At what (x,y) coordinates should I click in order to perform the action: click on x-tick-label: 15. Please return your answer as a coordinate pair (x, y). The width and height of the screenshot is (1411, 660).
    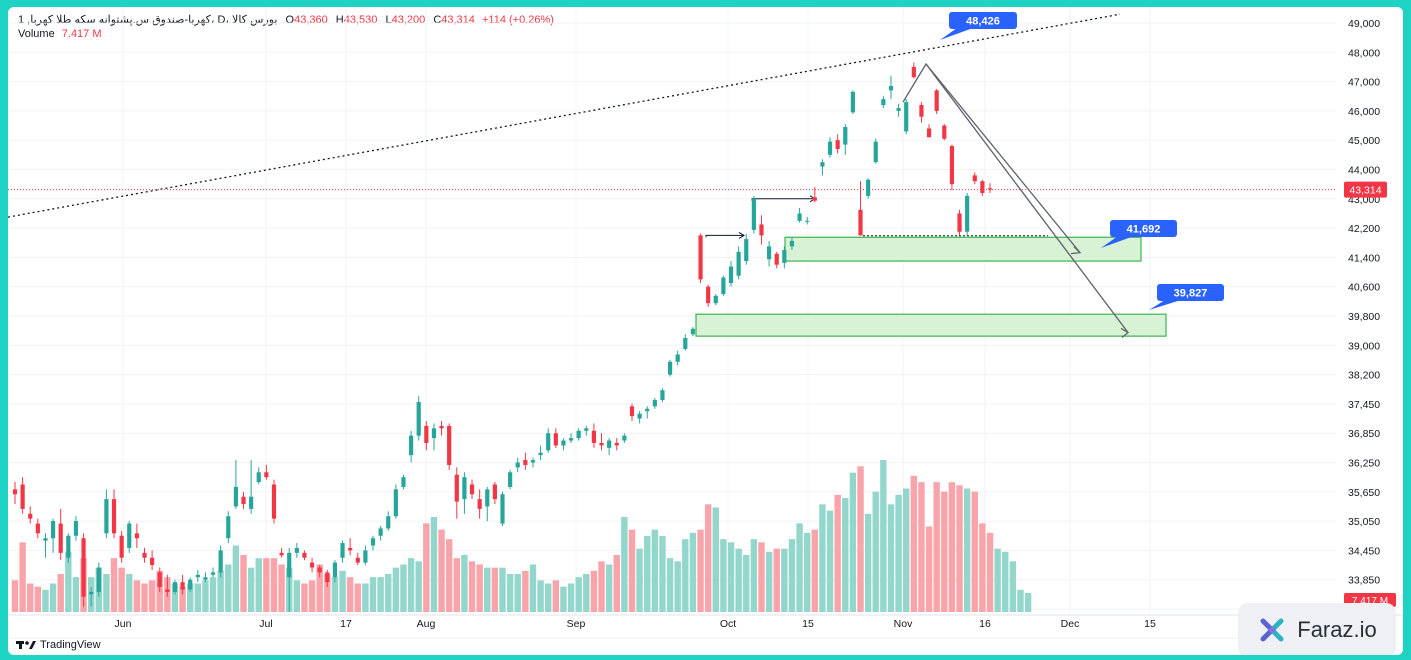
    Looking at the image, I should click on (1150, 624).